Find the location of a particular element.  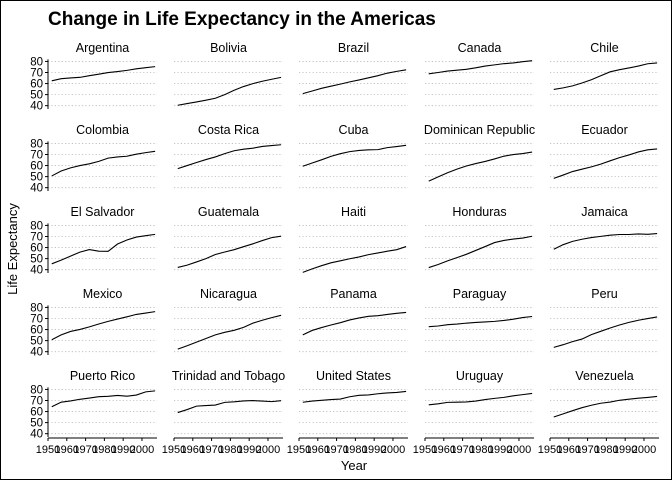

facet-panel: Panama is located at coordinates (353, 320).